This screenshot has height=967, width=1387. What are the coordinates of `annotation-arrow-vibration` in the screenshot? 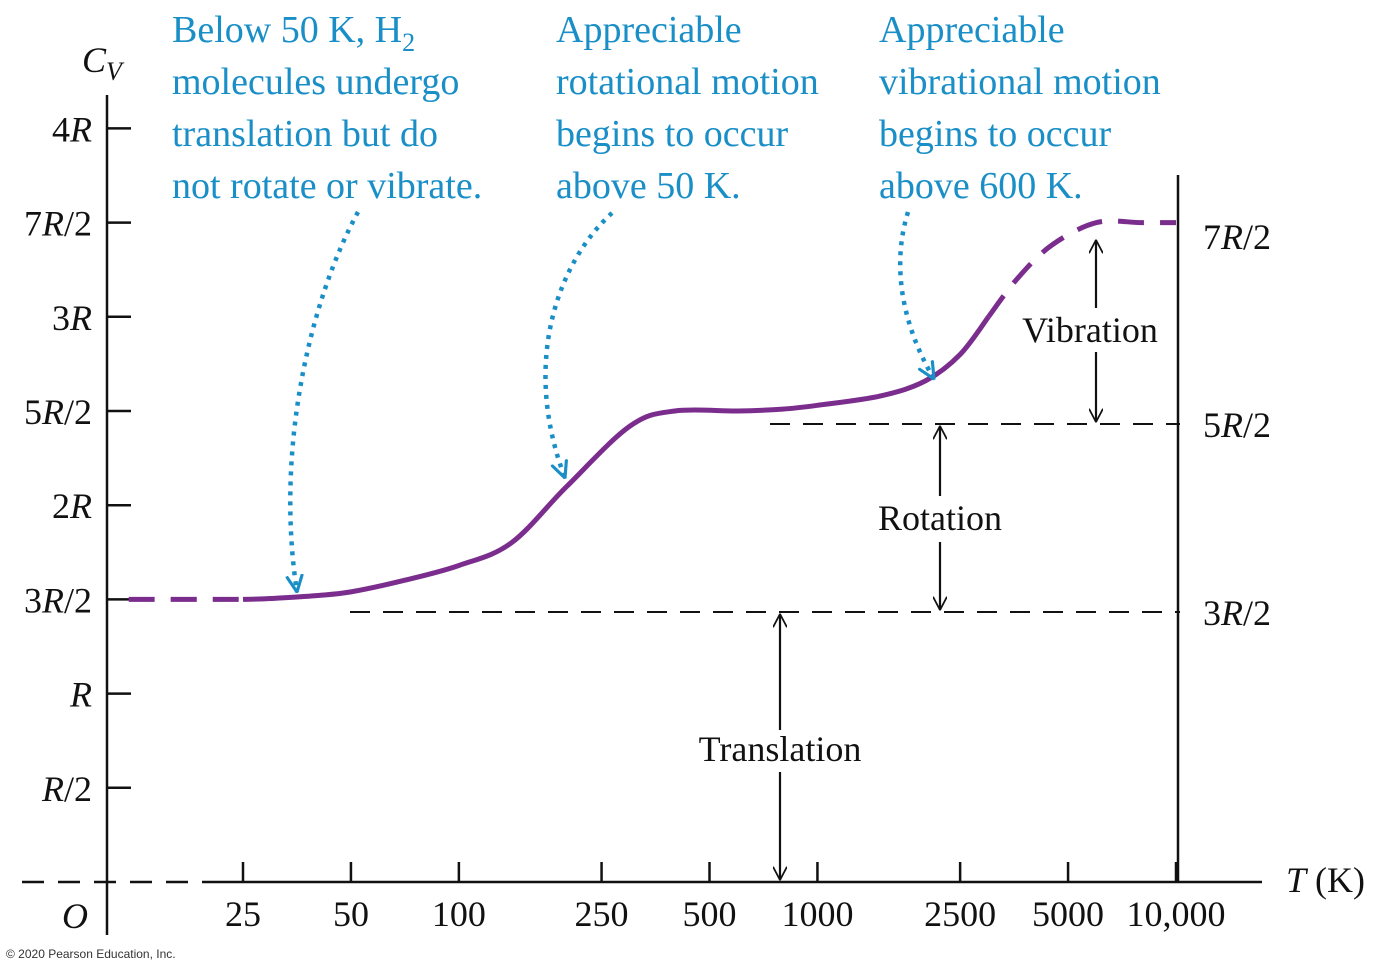 It's located at (916, 295).